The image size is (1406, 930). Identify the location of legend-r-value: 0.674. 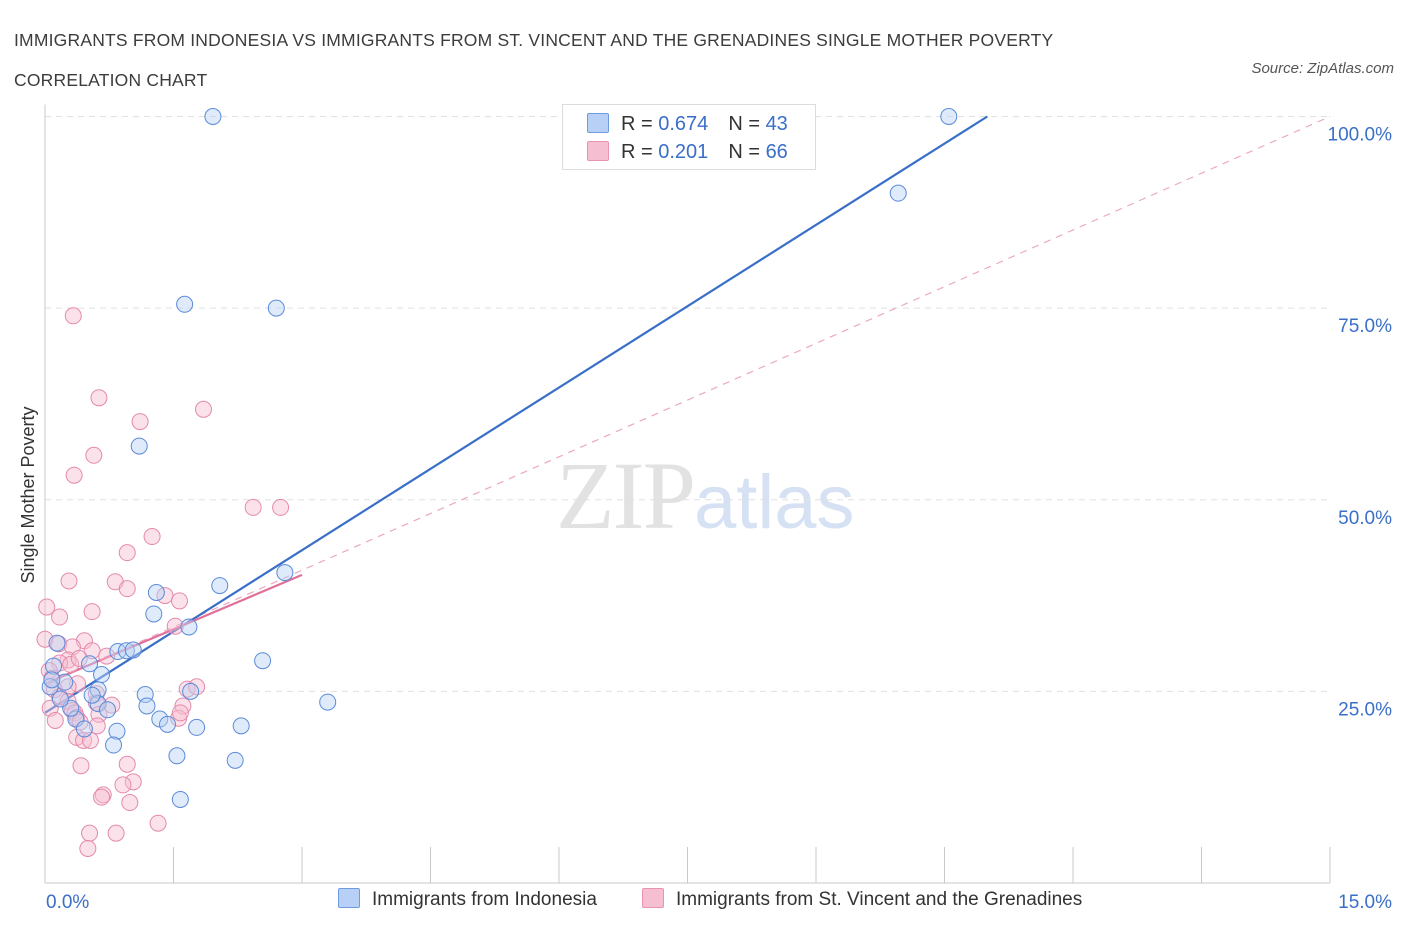
(683, 124).